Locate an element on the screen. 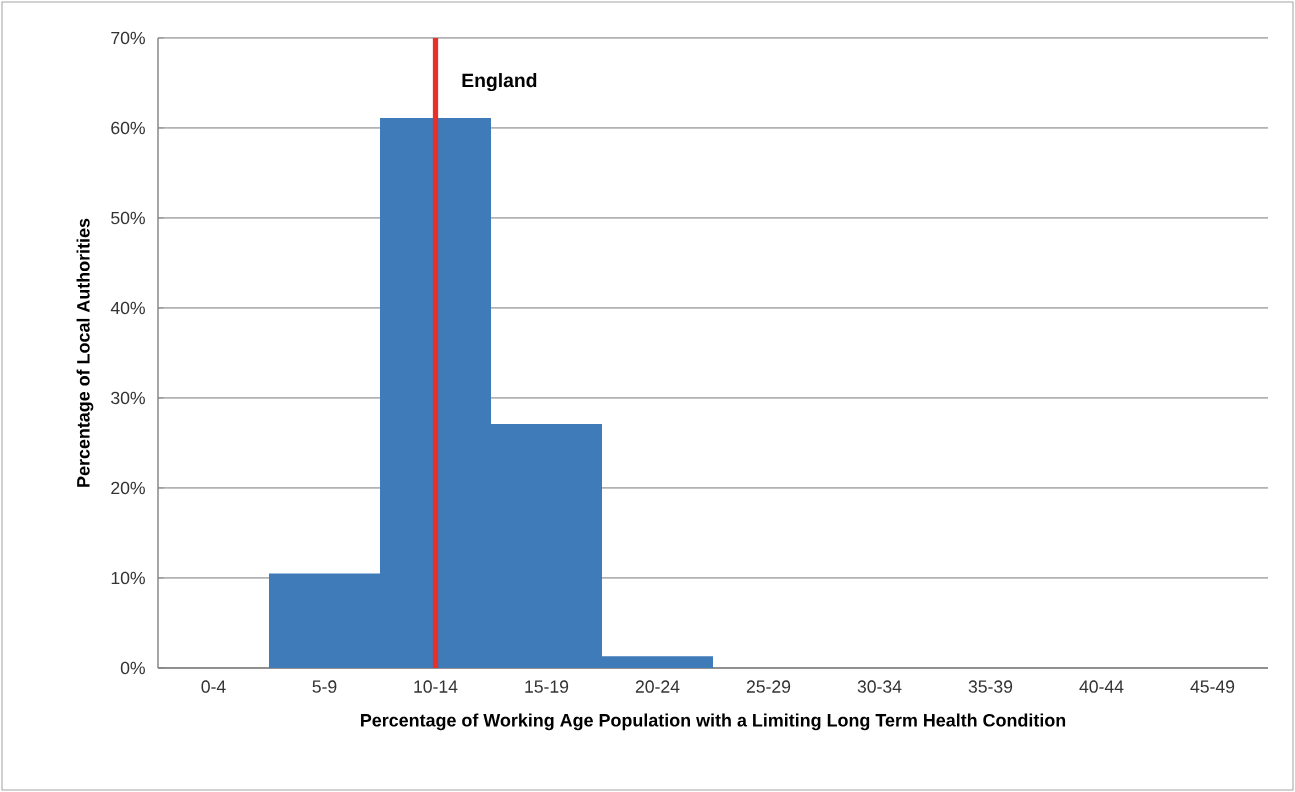  y-tick-label: 60% is located at coordinates (128, 128).